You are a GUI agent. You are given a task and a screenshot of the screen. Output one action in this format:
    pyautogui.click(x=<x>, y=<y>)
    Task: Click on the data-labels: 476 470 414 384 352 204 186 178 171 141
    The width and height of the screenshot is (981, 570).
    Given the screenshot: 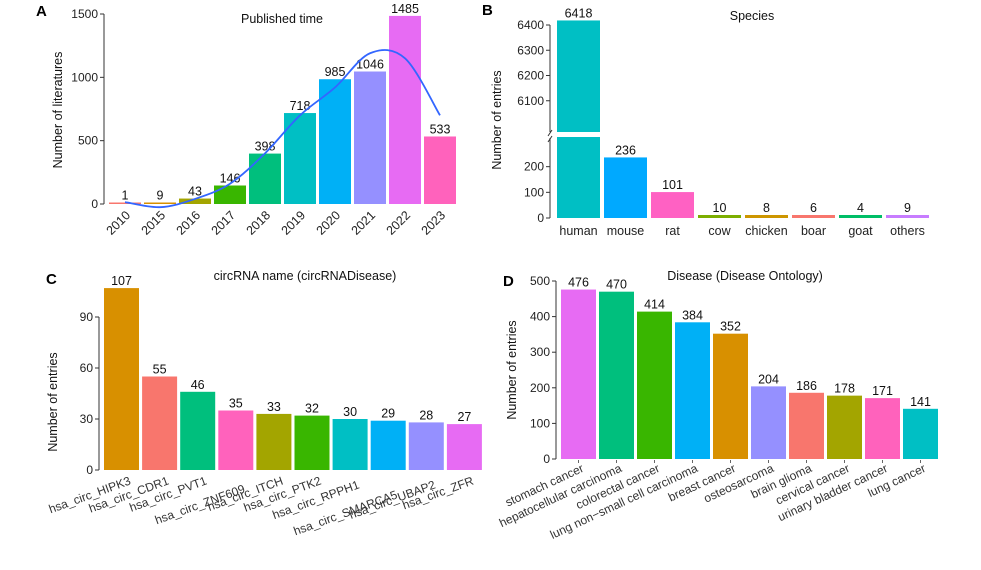 What is the action you would take?
    pyautogui.click(x=749, y=342)
    